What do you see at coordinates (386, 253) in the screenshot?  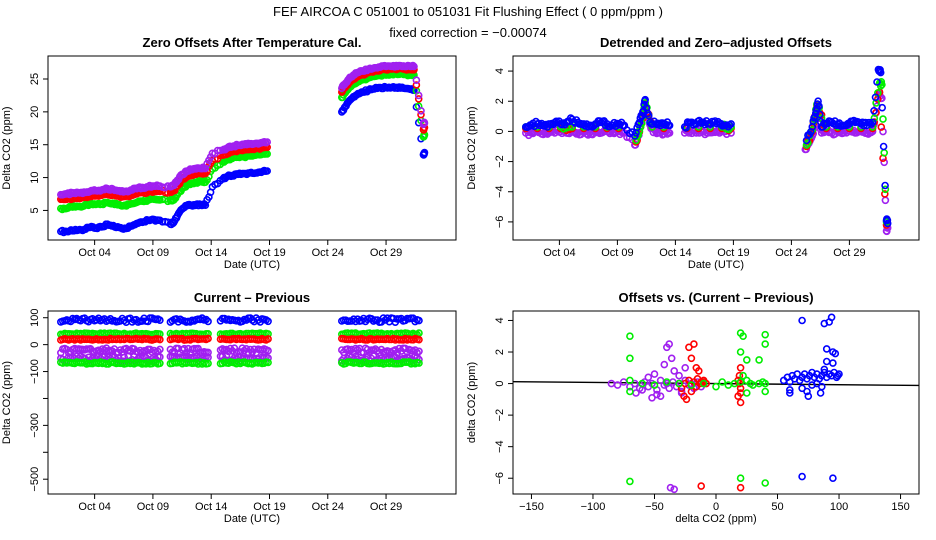 I see `x-tick-label: Oct 29` at bounding box center [386, 253].